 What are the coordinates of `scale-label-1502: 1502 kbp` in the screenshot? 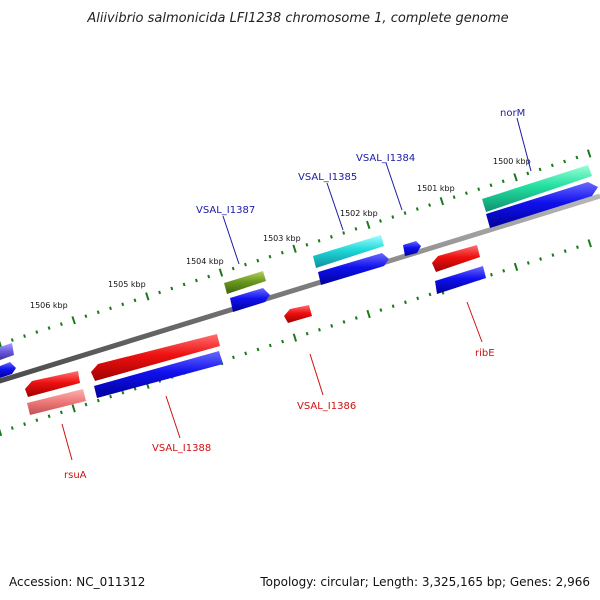 It's located at (359, 213).